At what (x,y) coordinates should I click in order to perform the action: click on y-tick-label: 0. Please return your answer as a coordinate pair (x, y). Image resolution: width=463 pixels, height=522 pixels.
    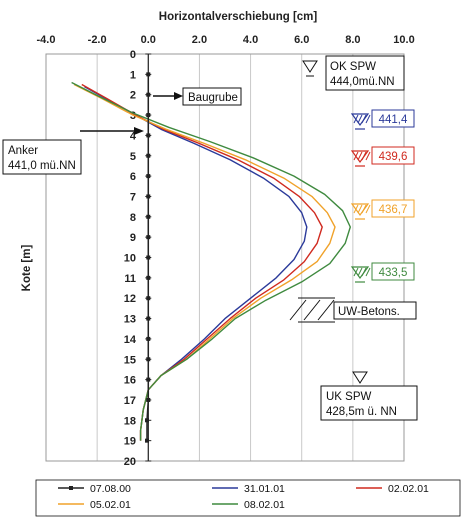
    Looking at the image, I should click on (133, 55).